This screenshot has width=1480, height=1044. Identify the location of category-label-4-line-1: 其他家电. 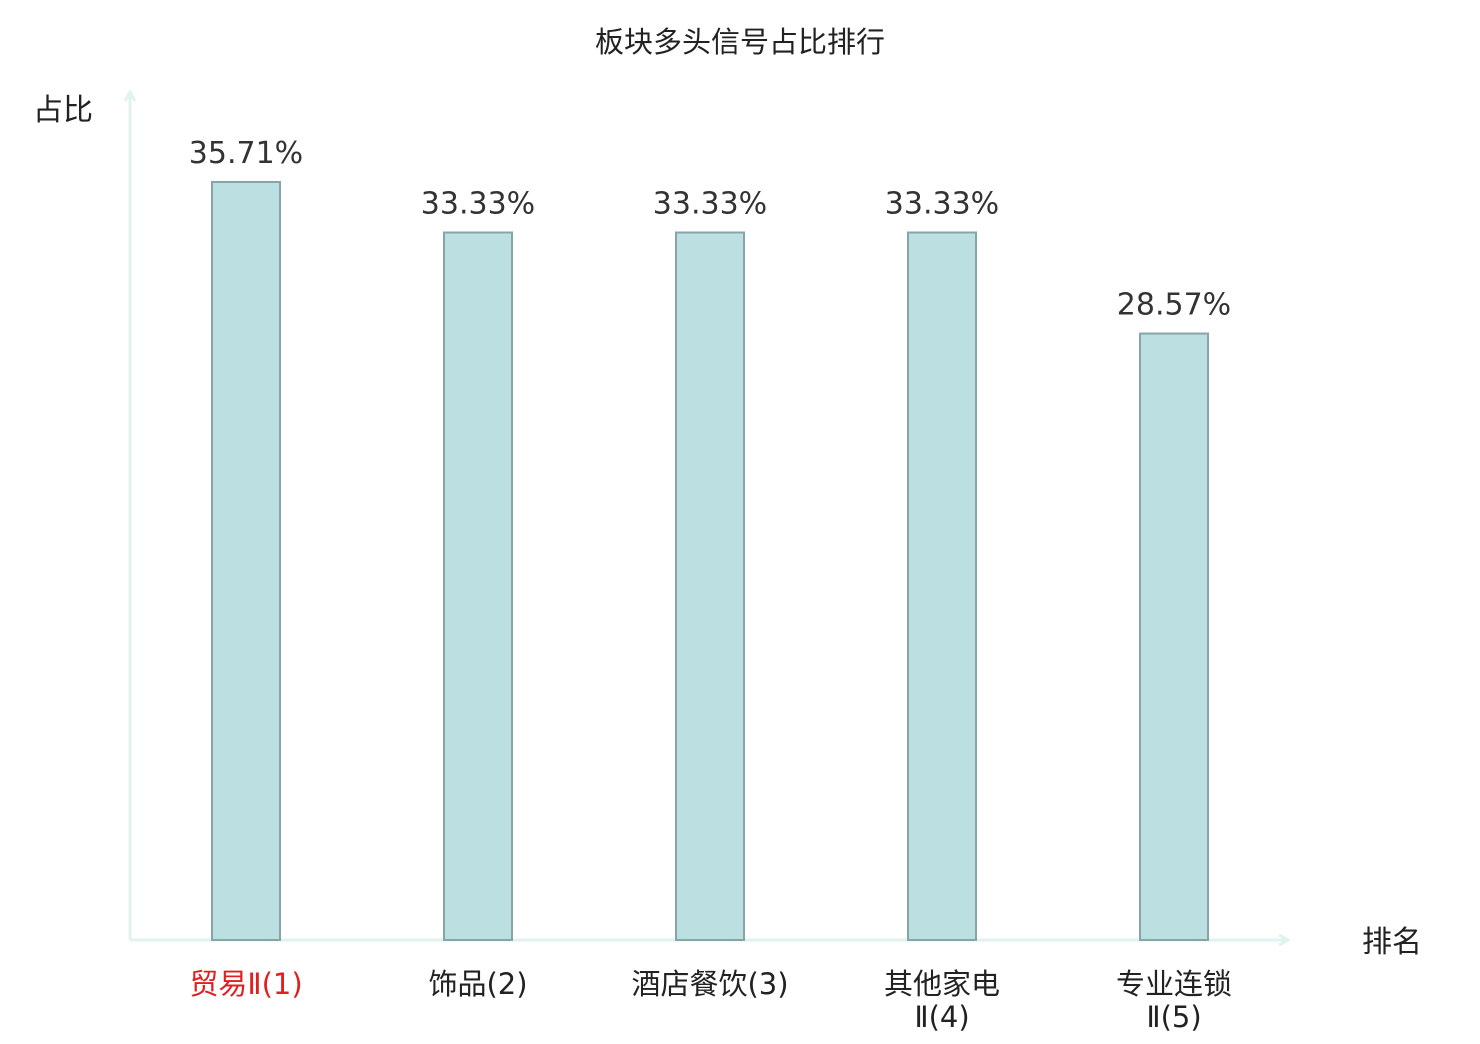
(942, 984).